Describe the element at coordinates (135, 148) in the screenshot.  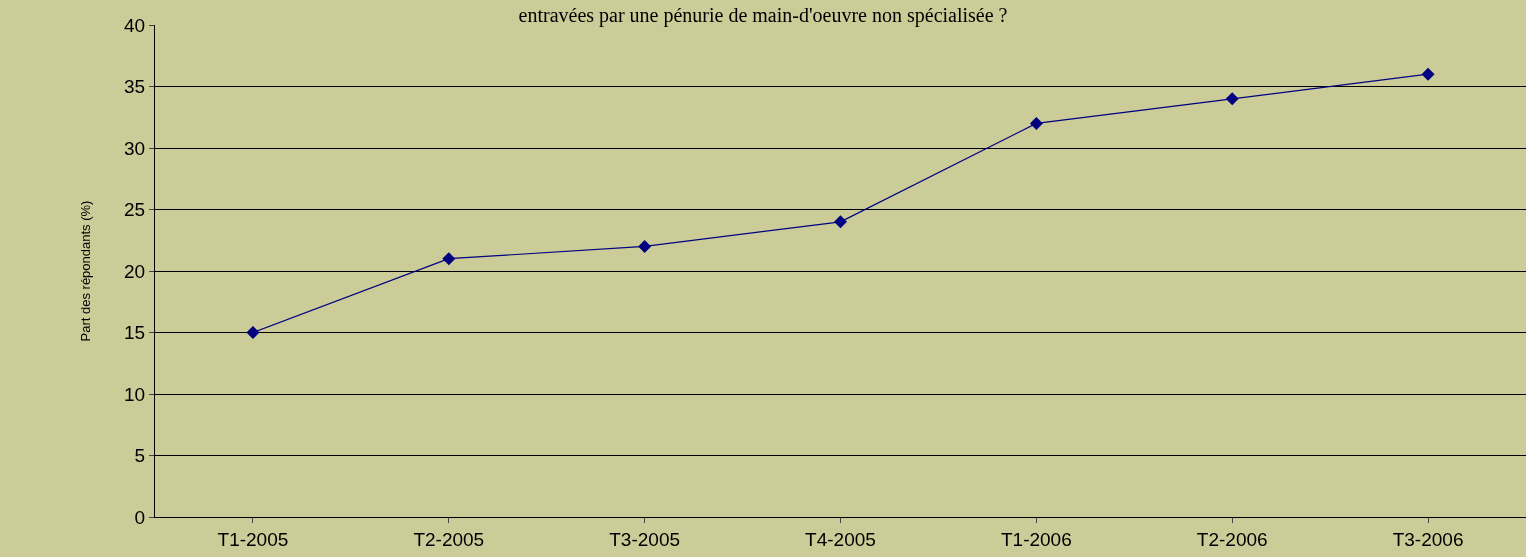
I see `y-tick-label: 30` at that location.